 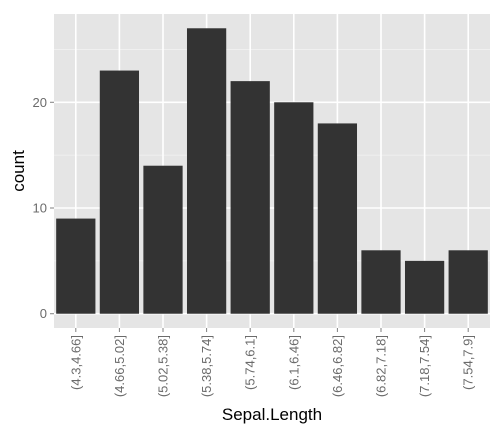 I want to click on x-tick-label: (6.1,6.46], so click(x=293, y=362).